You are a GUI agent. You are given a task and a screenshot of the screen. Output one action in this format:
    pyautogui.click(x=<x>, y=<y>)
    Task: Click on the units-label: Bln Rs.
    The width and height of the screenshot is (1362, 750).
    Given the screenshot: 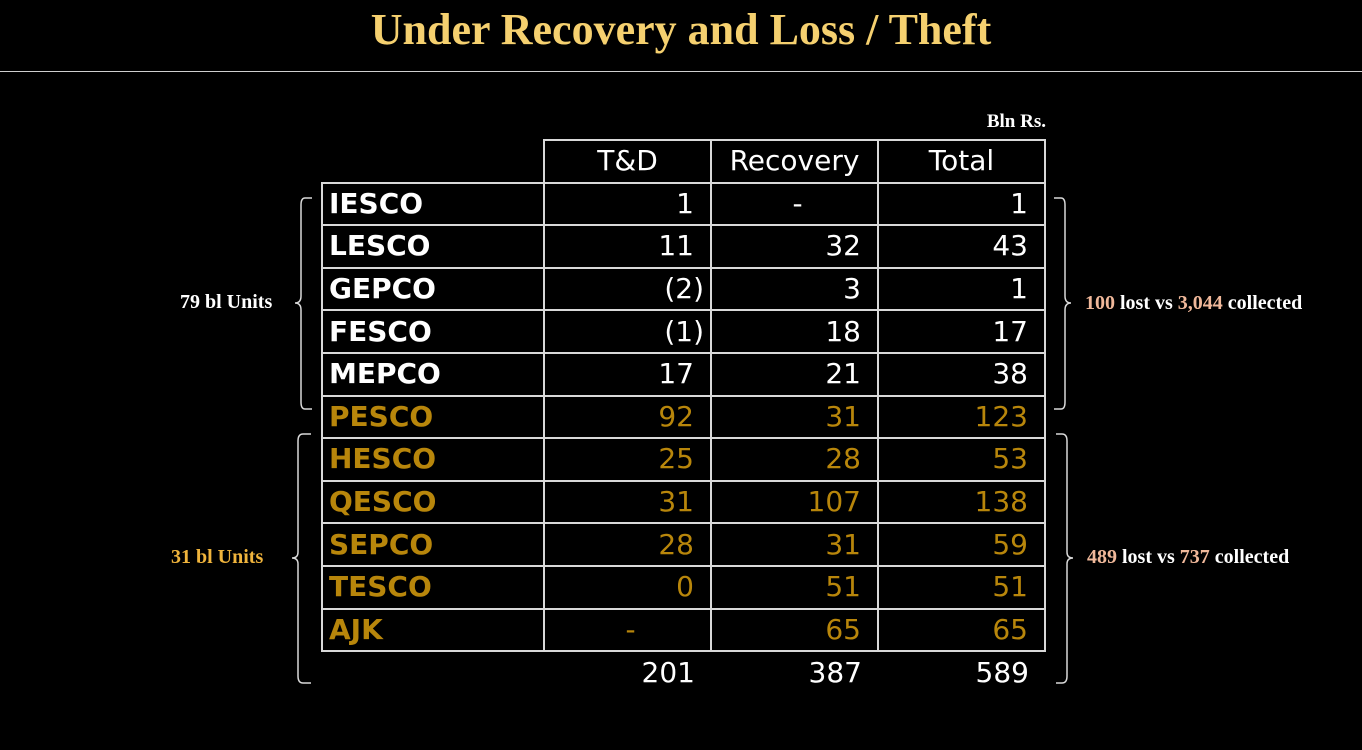 What is the action you would take?
    pyautogui.click(x=1016, y=121)
    